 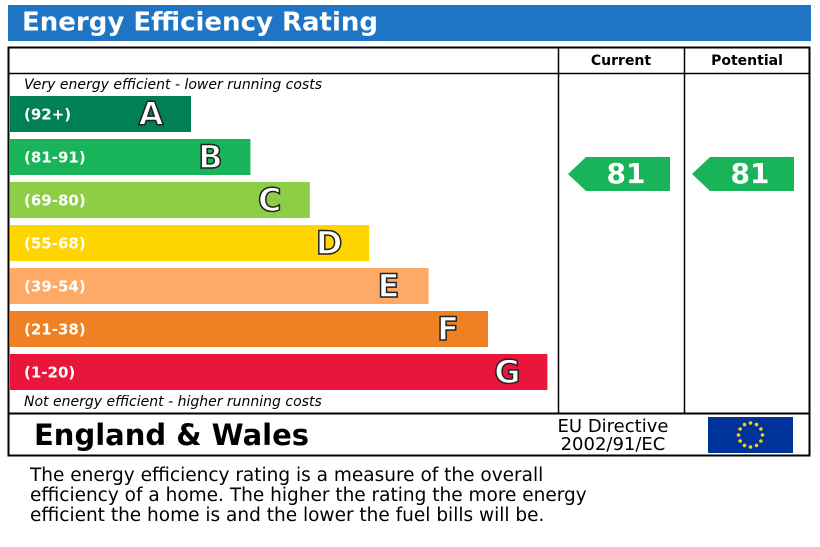 I want to click on band-letter: C, so click(x=269, y=200).